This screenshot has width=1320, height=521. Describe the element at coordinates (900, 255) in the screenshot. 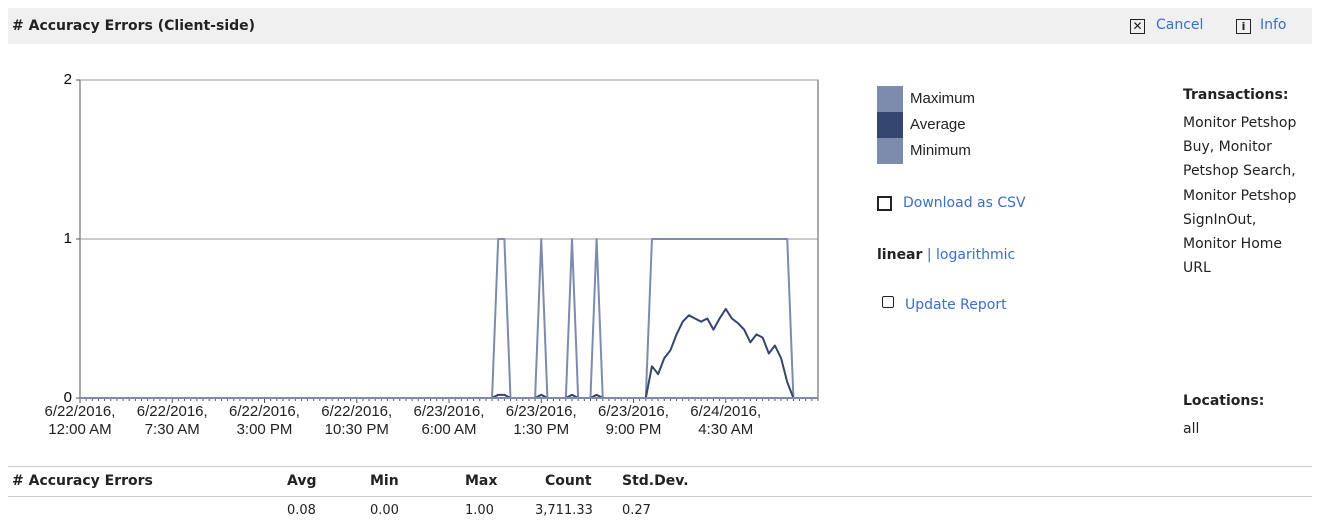

I see `scale-linear: linear` at that location.